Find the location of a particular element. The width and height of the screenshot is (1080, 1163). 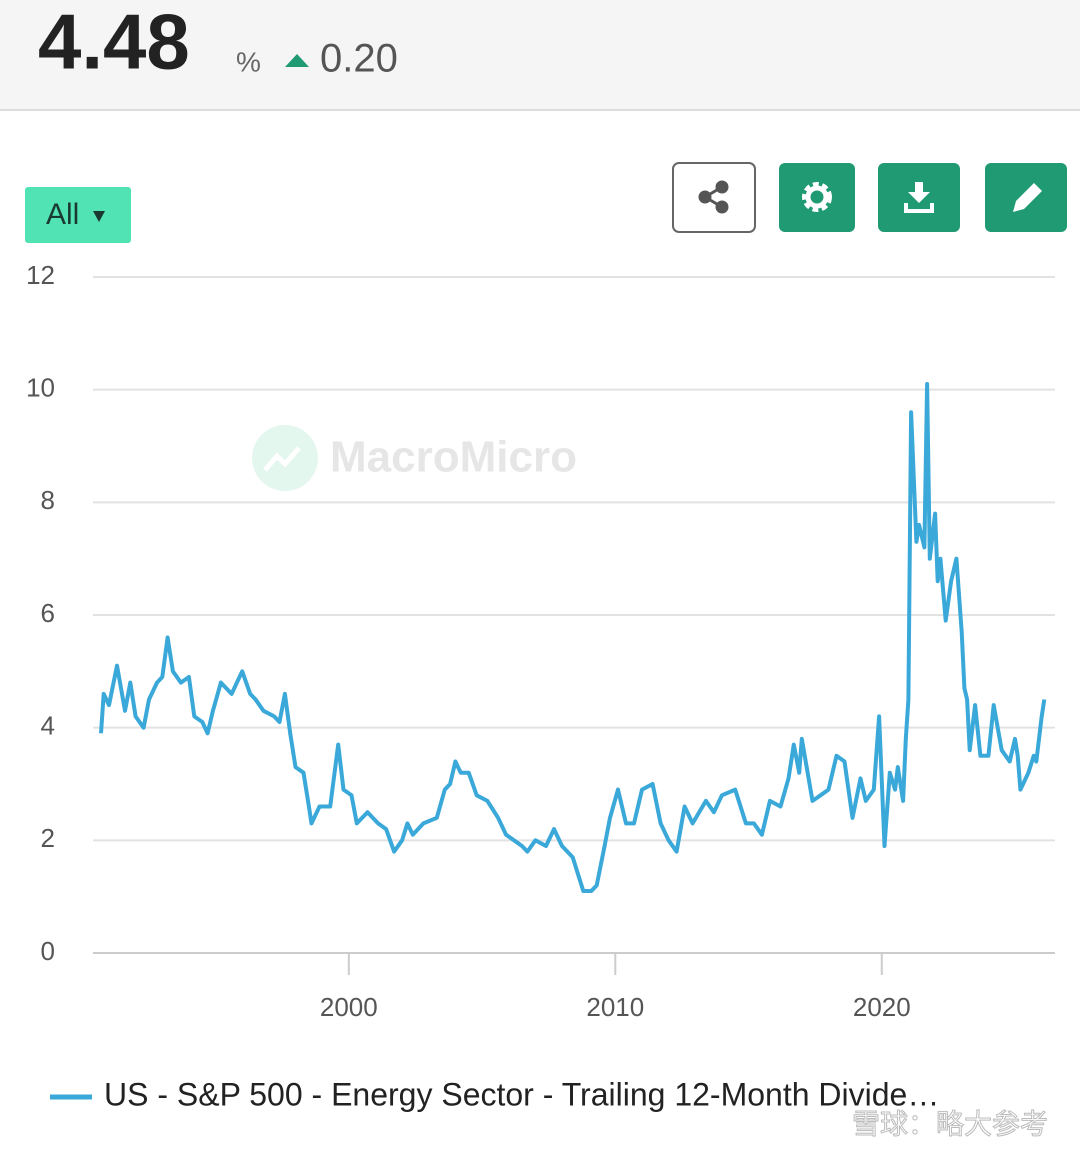

y-tick-label: 8 is located at coordinates (48, 500).